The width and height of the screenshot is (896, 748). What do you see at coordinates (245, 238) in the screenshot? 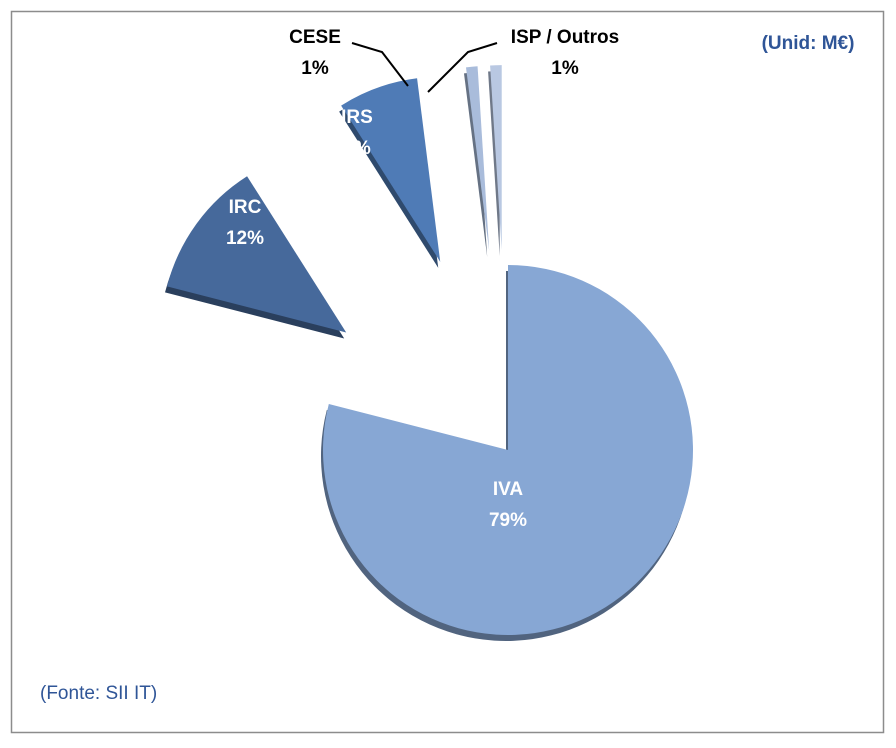
I see `slice-value-label: 12%` at bounding box center [245, 238].